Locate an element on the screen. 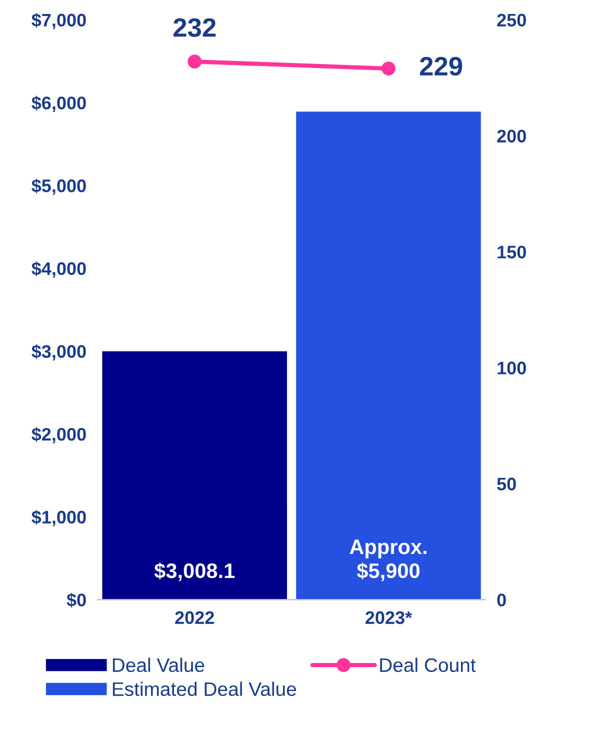 The height and width of the screenshot is (734, 592). y-tick-label: $5,000 is located at coordinates (59, 186).